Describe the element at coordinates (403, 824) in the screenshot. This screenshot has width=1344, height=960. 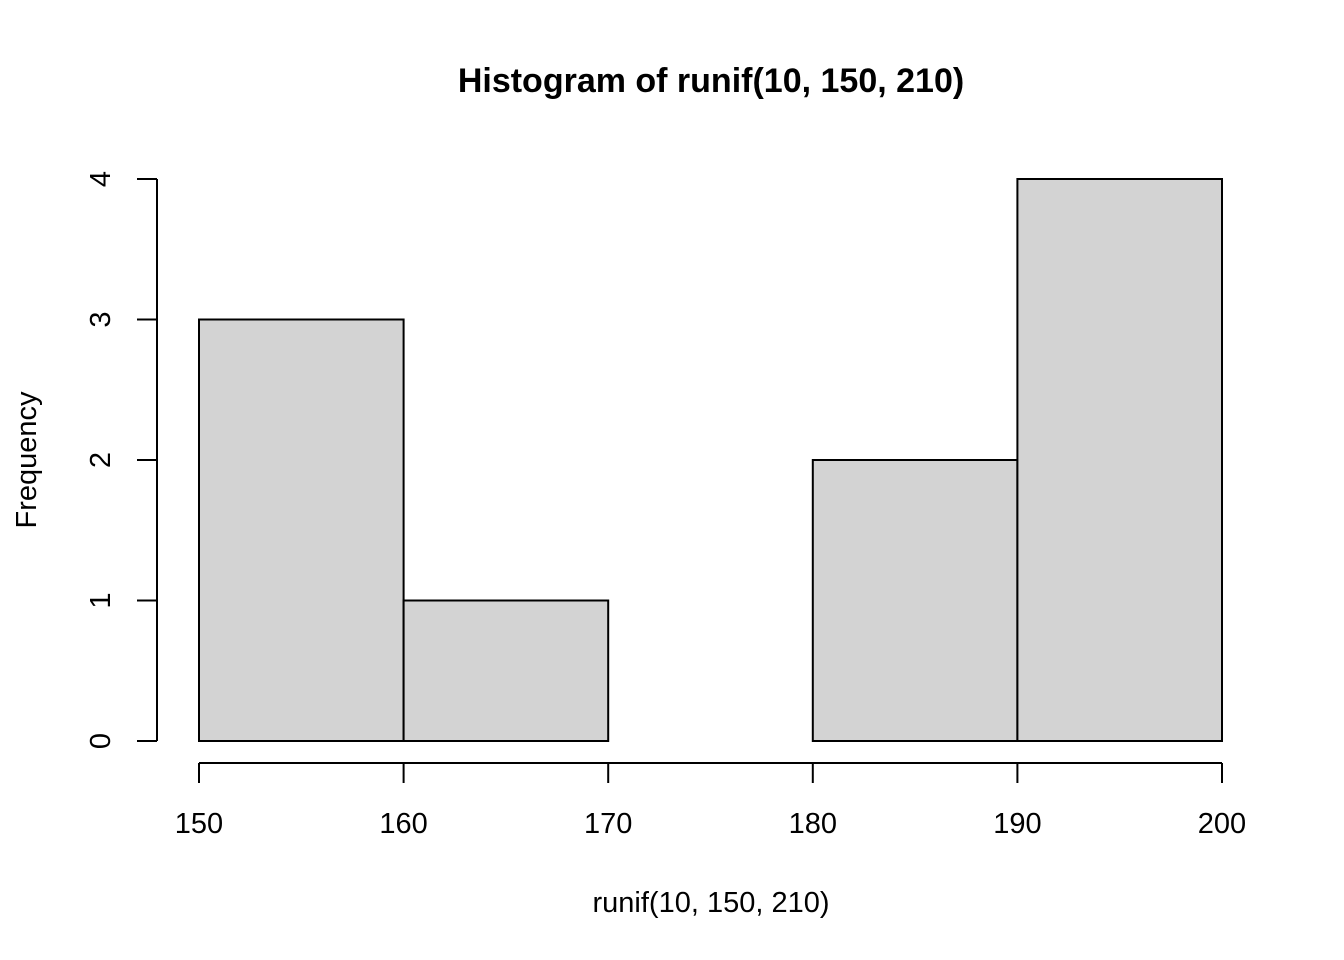
I see `x-tick-label: 160` at that location.